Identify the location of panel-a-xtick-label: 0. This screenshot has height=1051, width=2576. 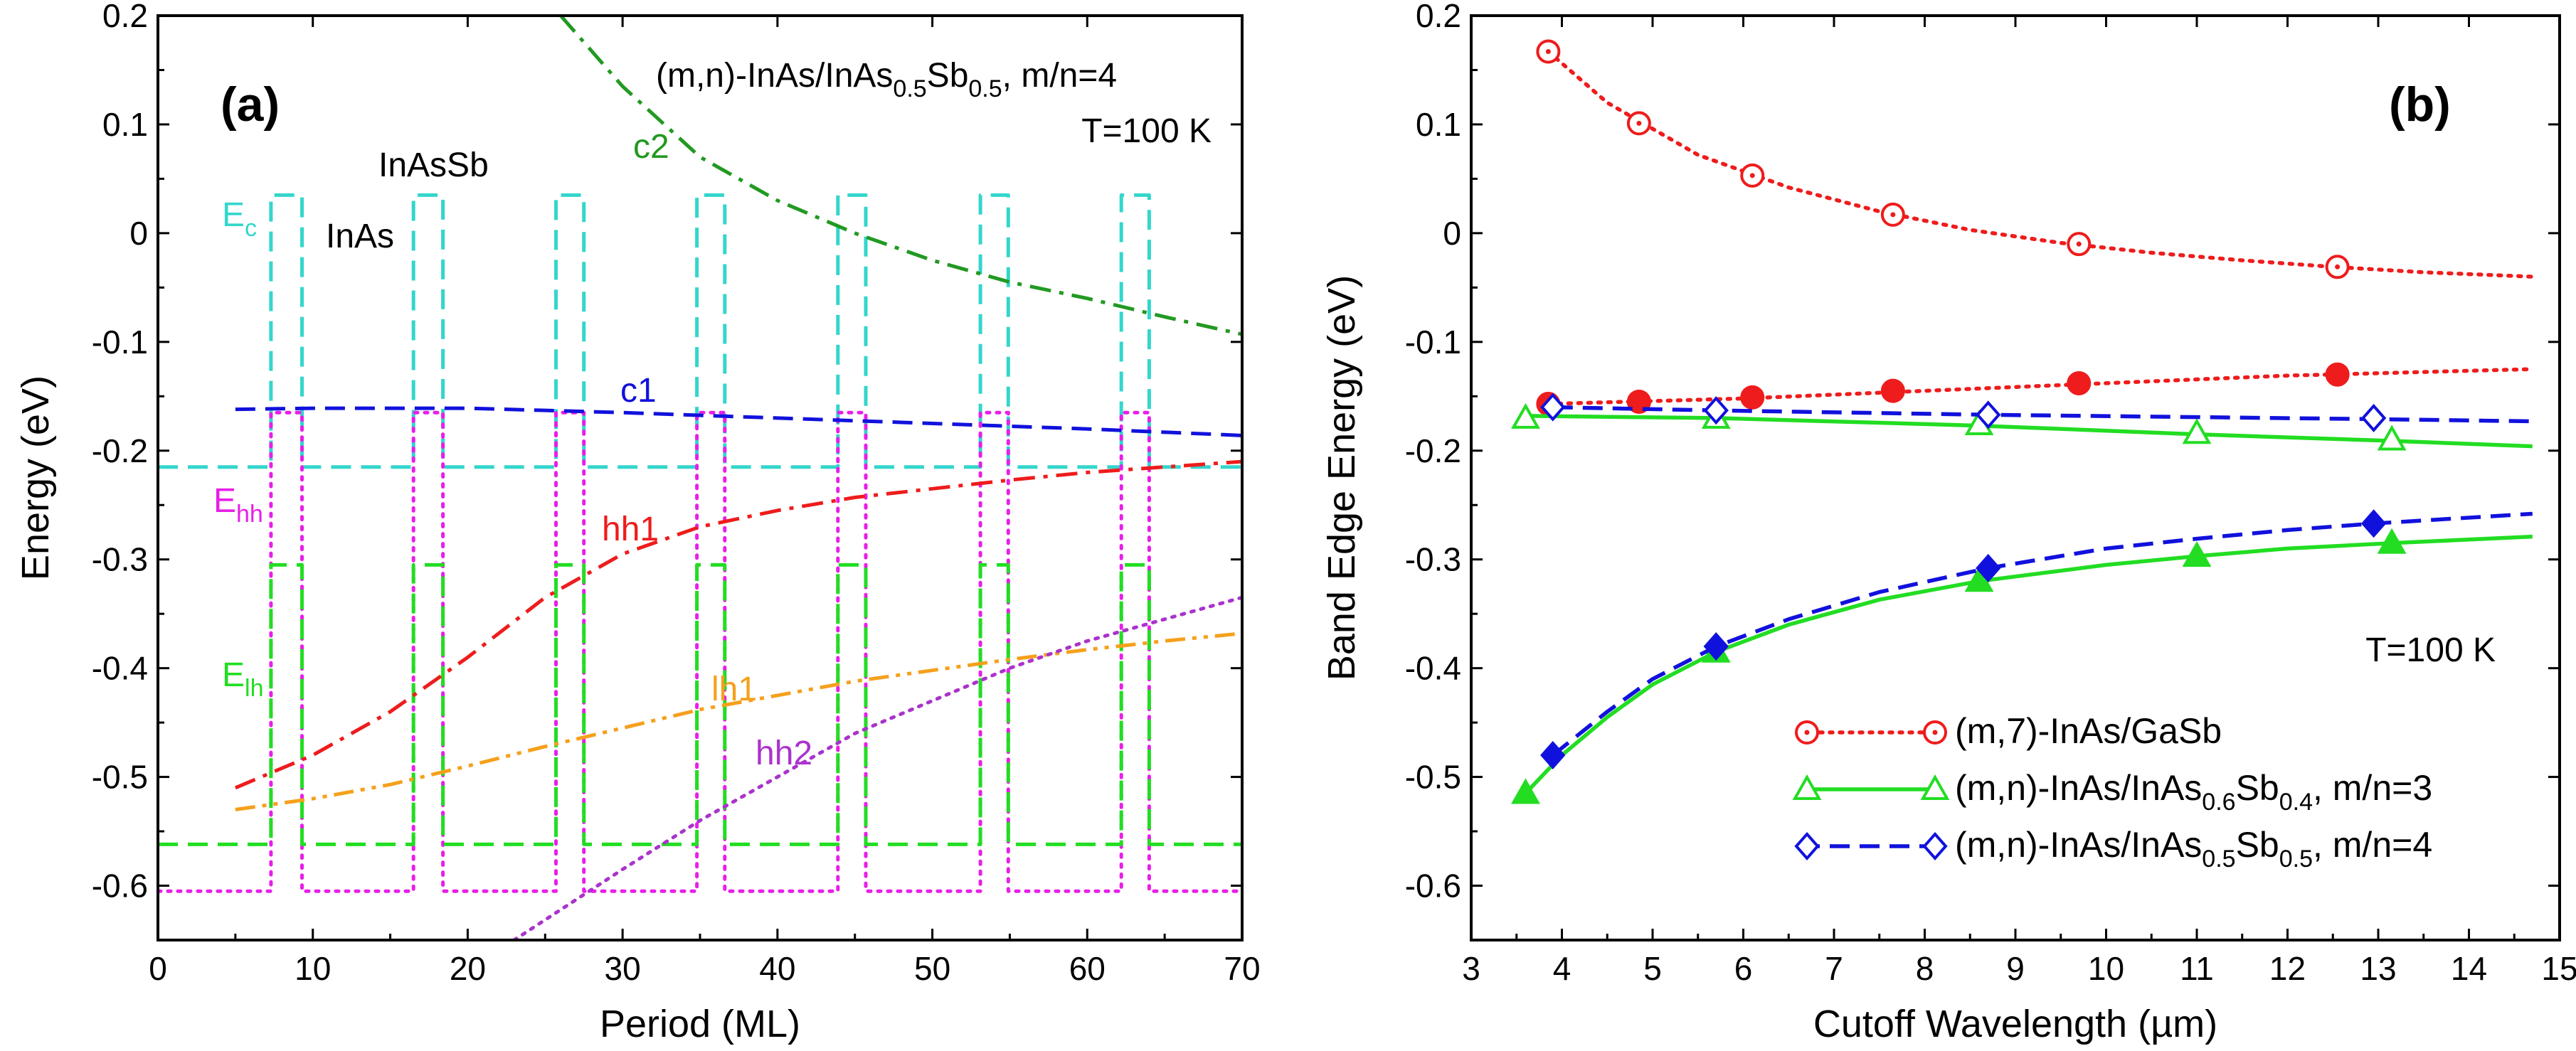
(158, 968).